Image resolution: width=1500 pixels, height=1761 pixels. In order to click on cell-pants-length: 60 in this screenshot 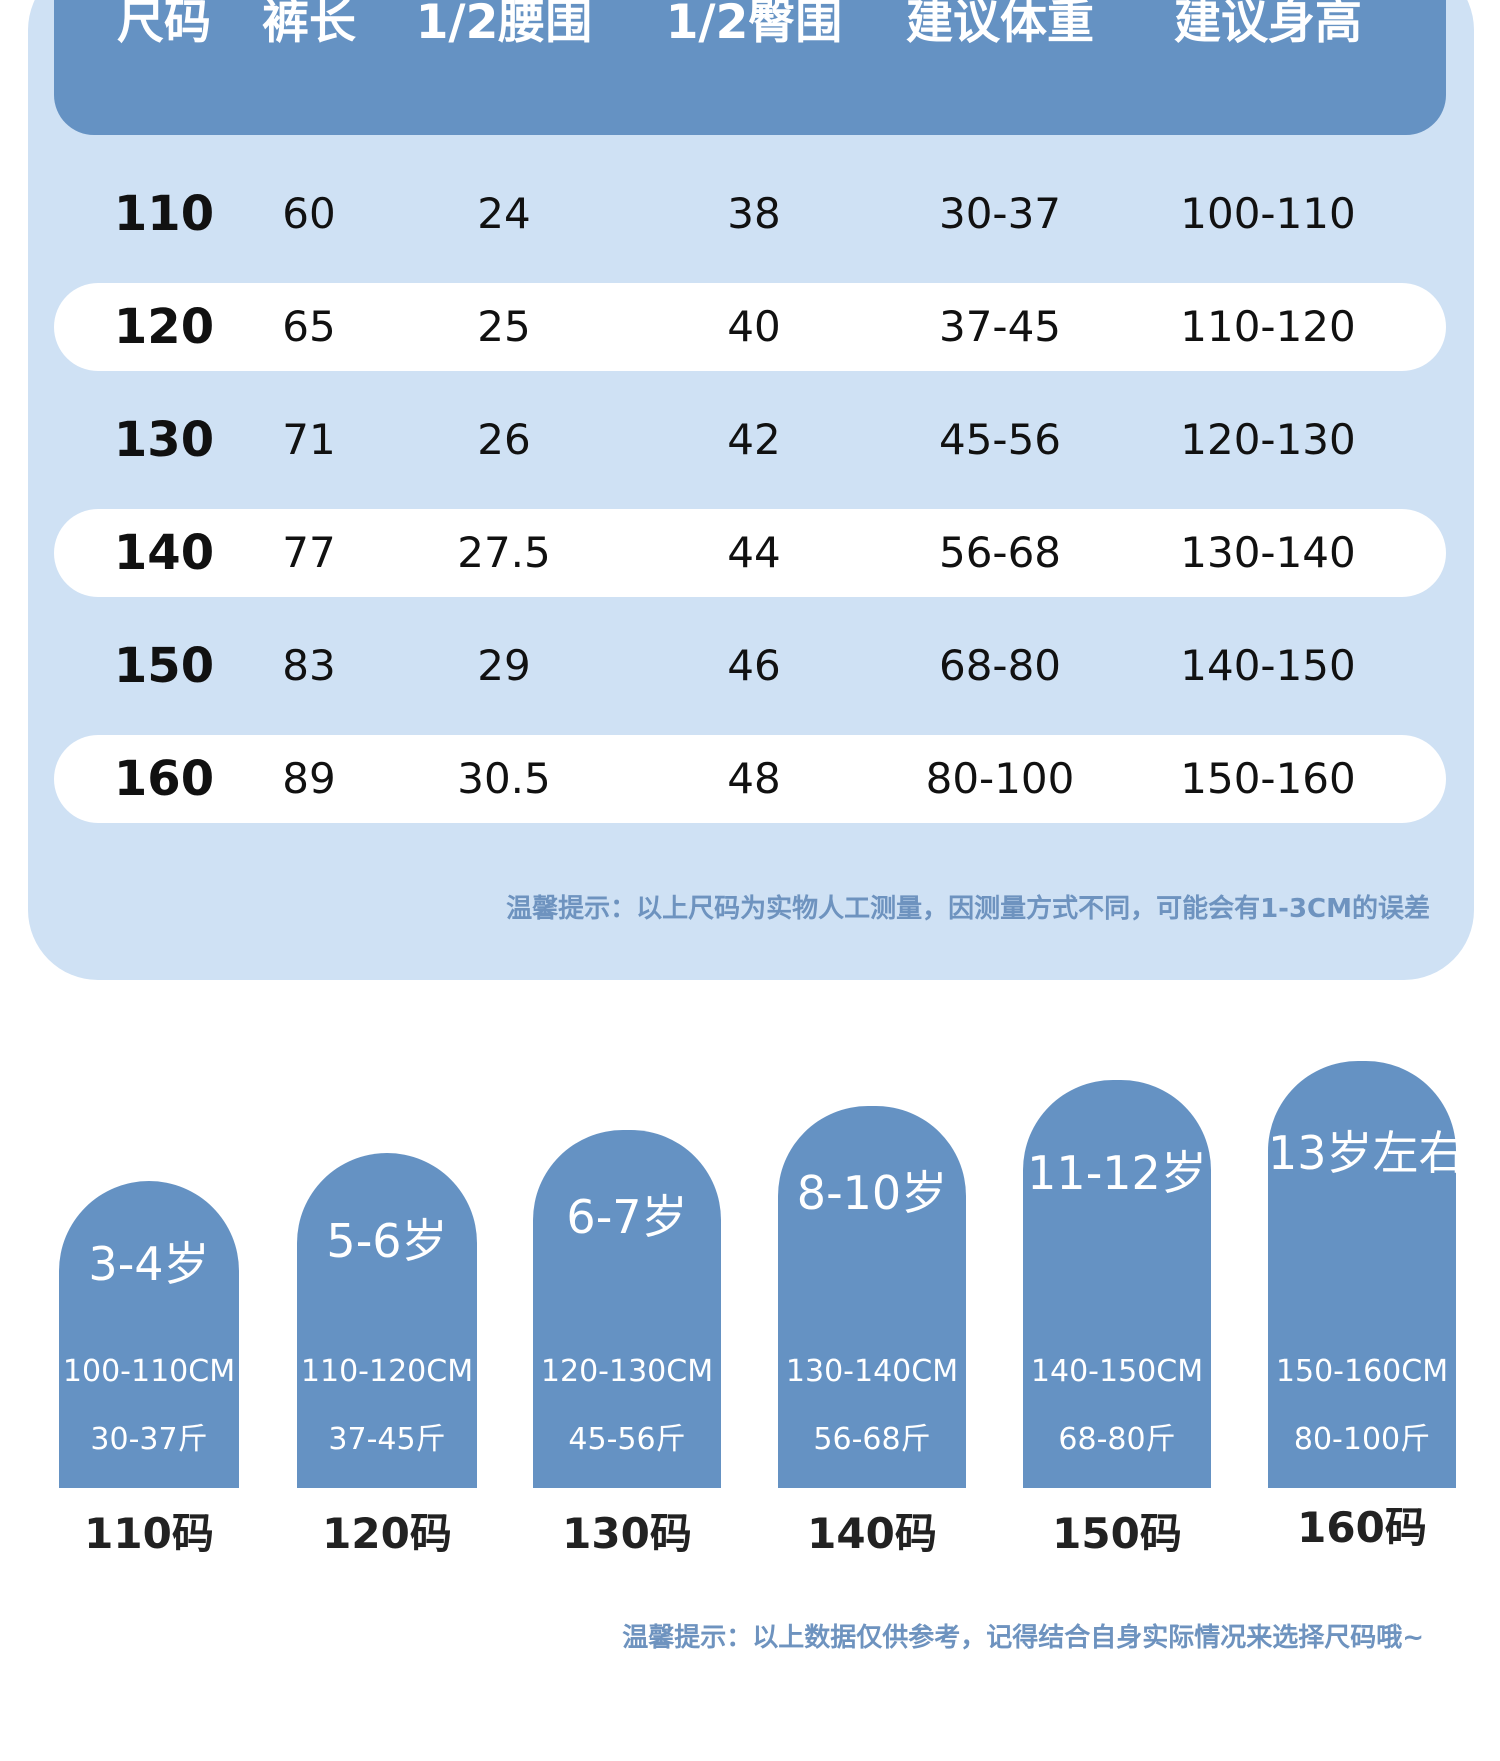, I will do `click(309, 213)`.